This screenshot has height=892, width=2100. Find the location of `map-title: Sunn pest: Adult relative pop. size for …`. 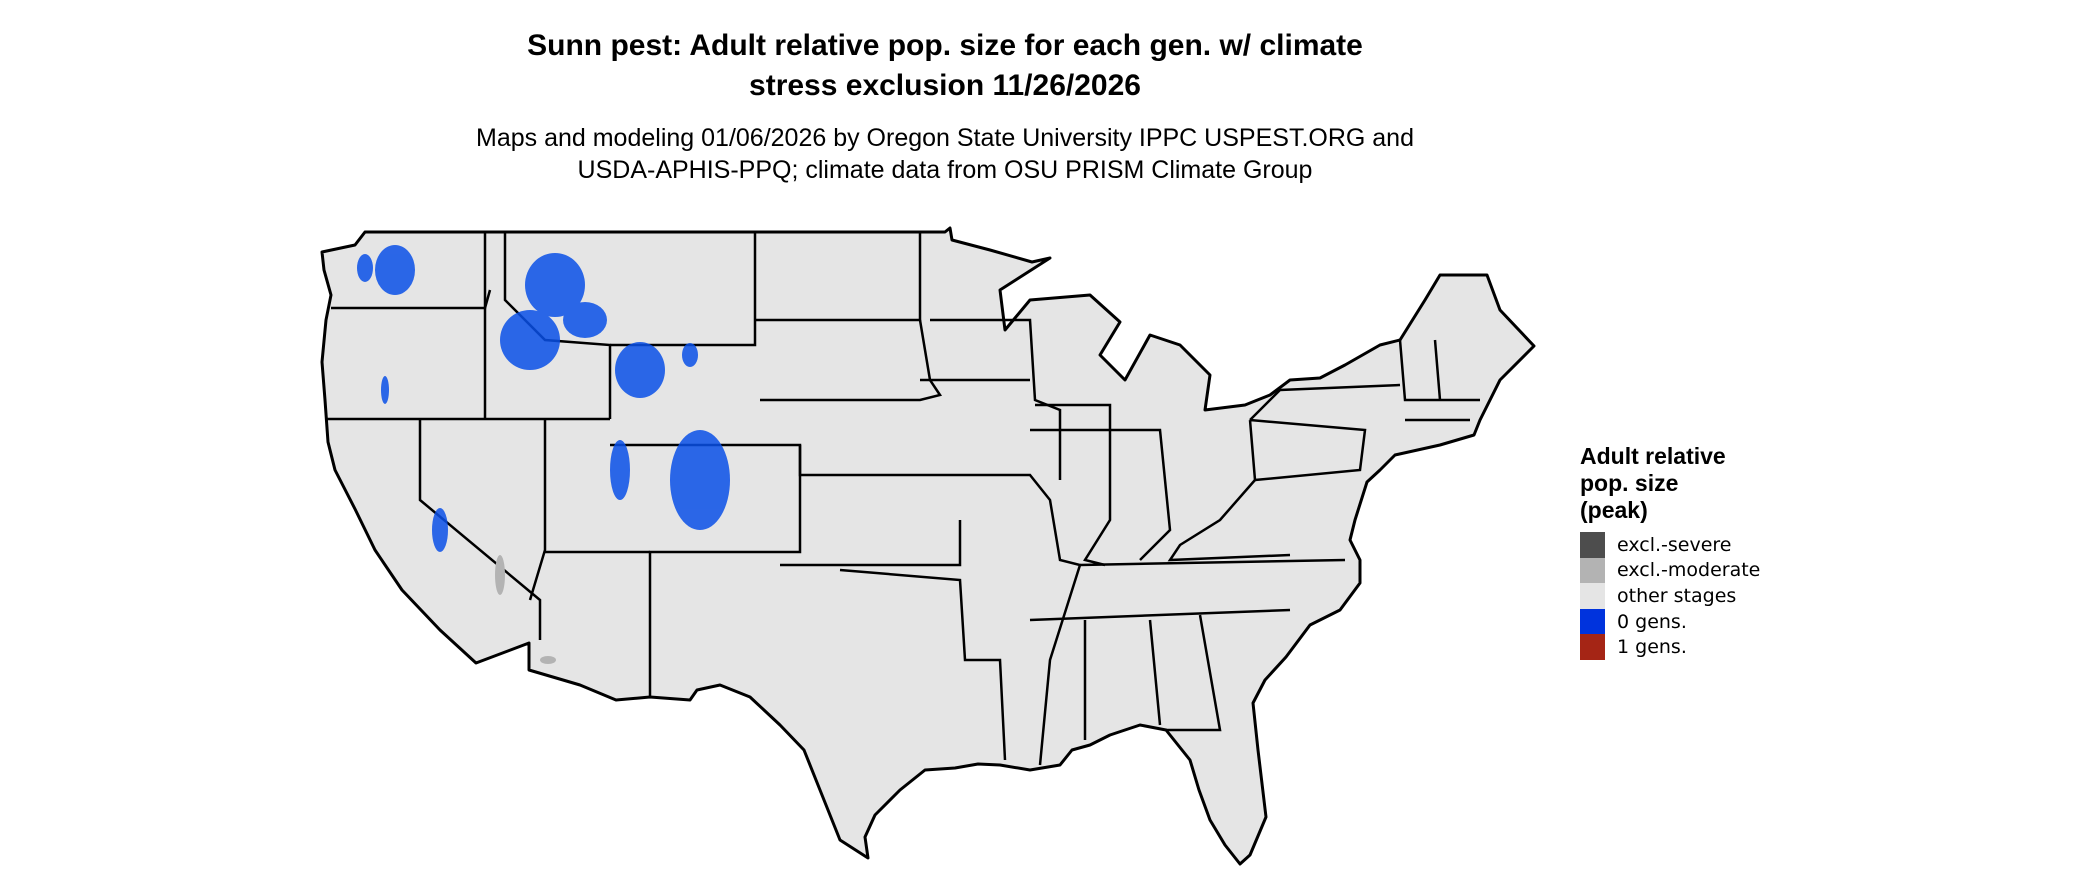

map-title: Sunn pest: Adult relative pop. size for … is located at coordinates (945, 66).